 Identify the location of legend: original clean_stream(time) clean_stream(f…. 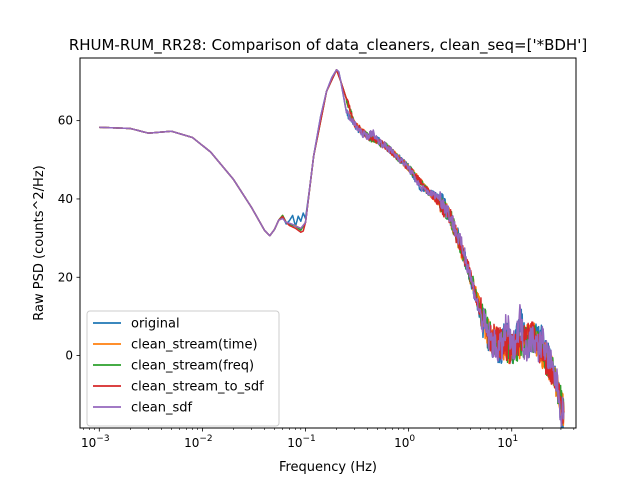
(183, 368).